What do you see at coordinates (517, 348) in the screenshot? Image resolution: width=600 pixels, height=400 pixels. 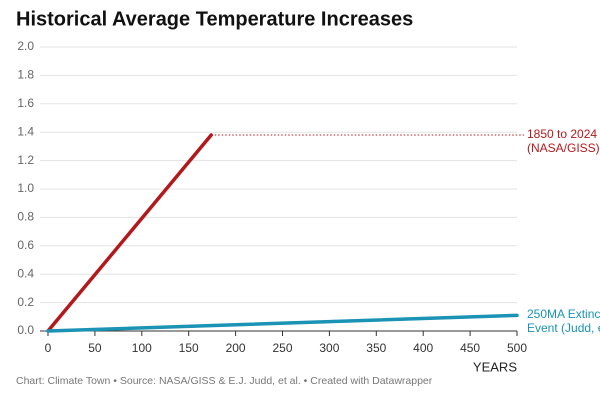 I see `x-tick-label: 500` at bounding box center [517, 348].